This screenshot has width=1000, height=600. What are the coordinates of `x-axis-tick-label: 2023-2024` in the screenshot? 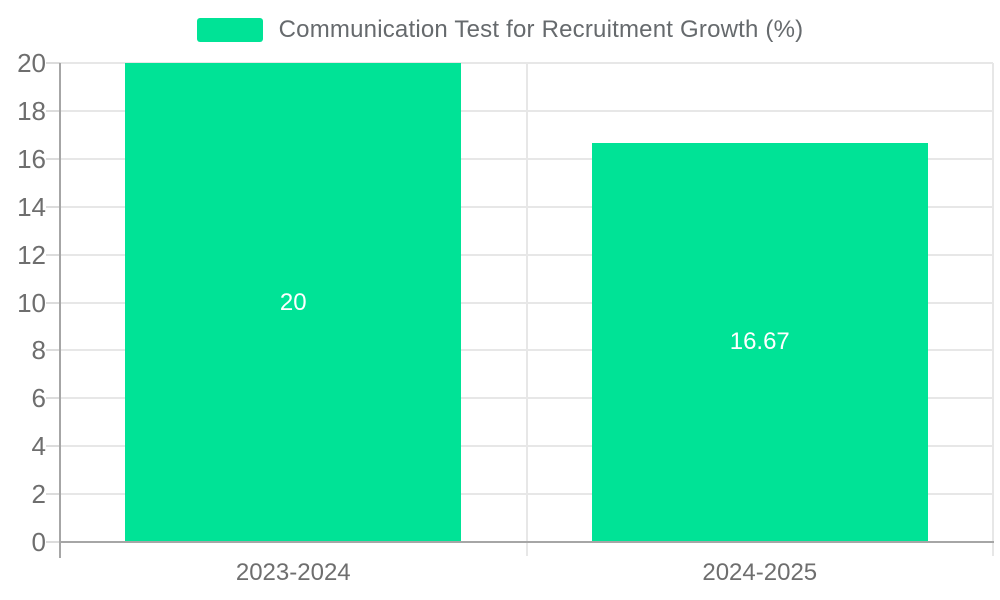 It's located at (293, 572).